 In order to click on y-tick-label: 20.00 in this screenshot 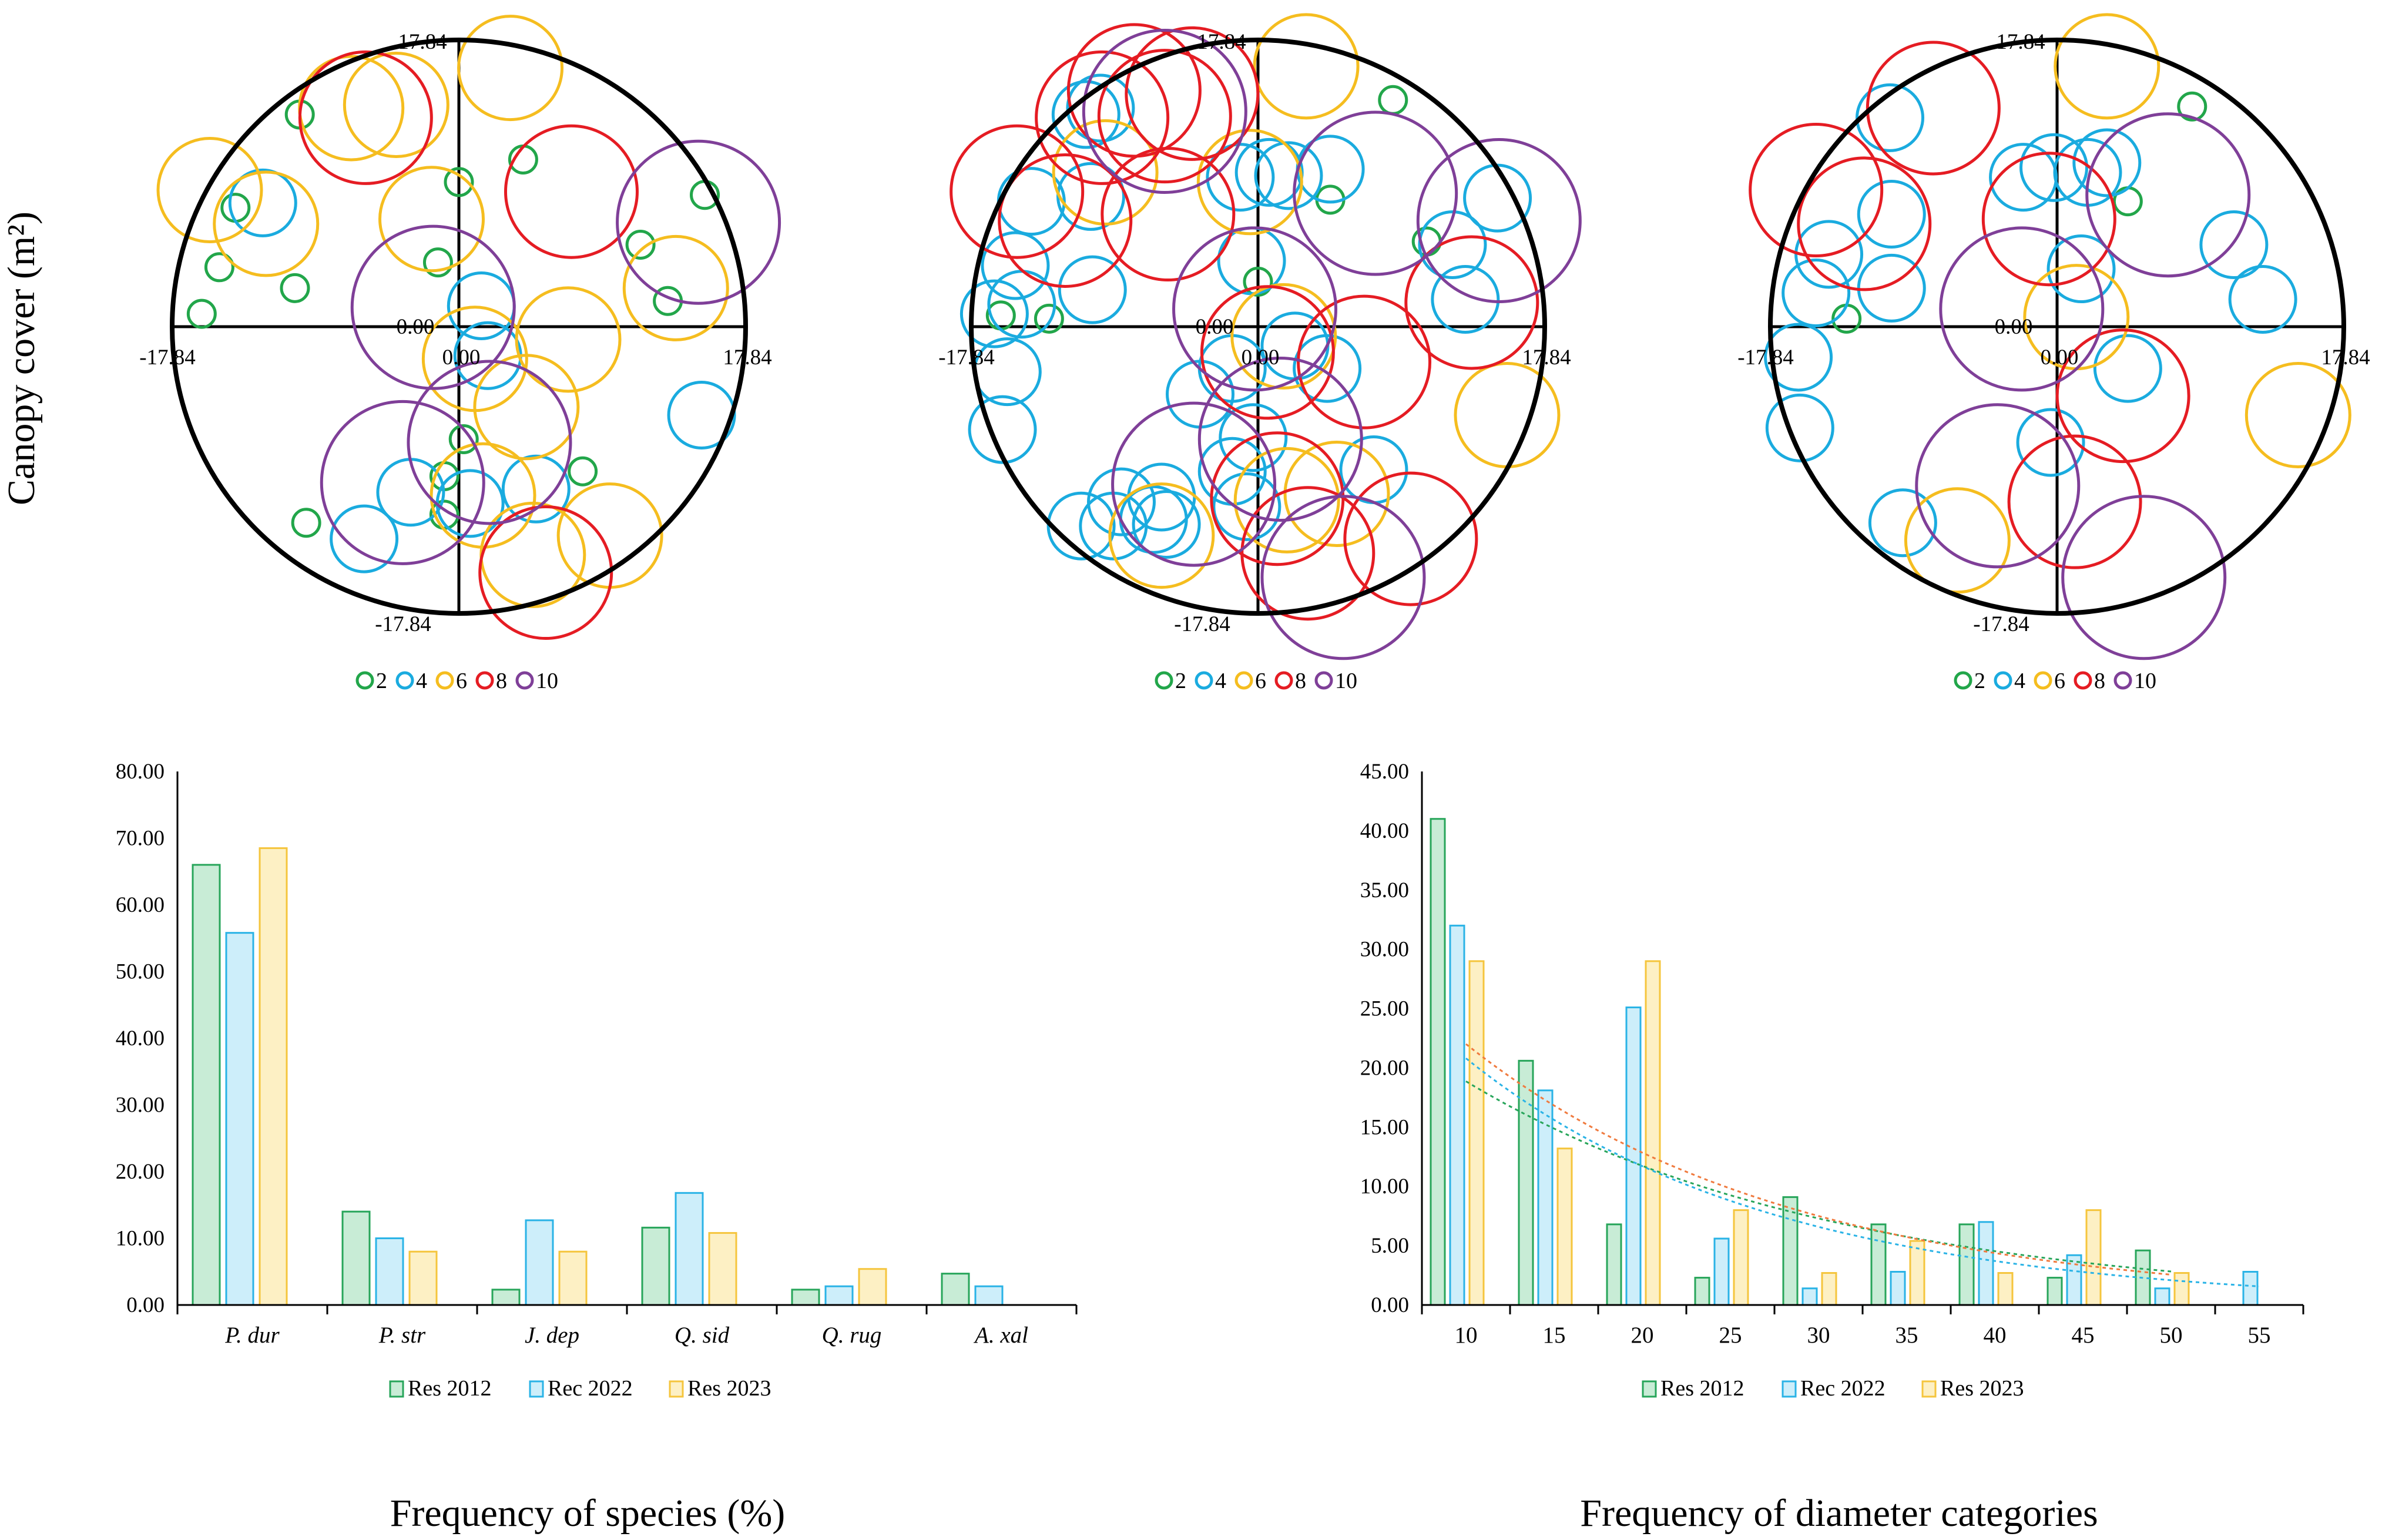, I will do `click(140, 1172)`.